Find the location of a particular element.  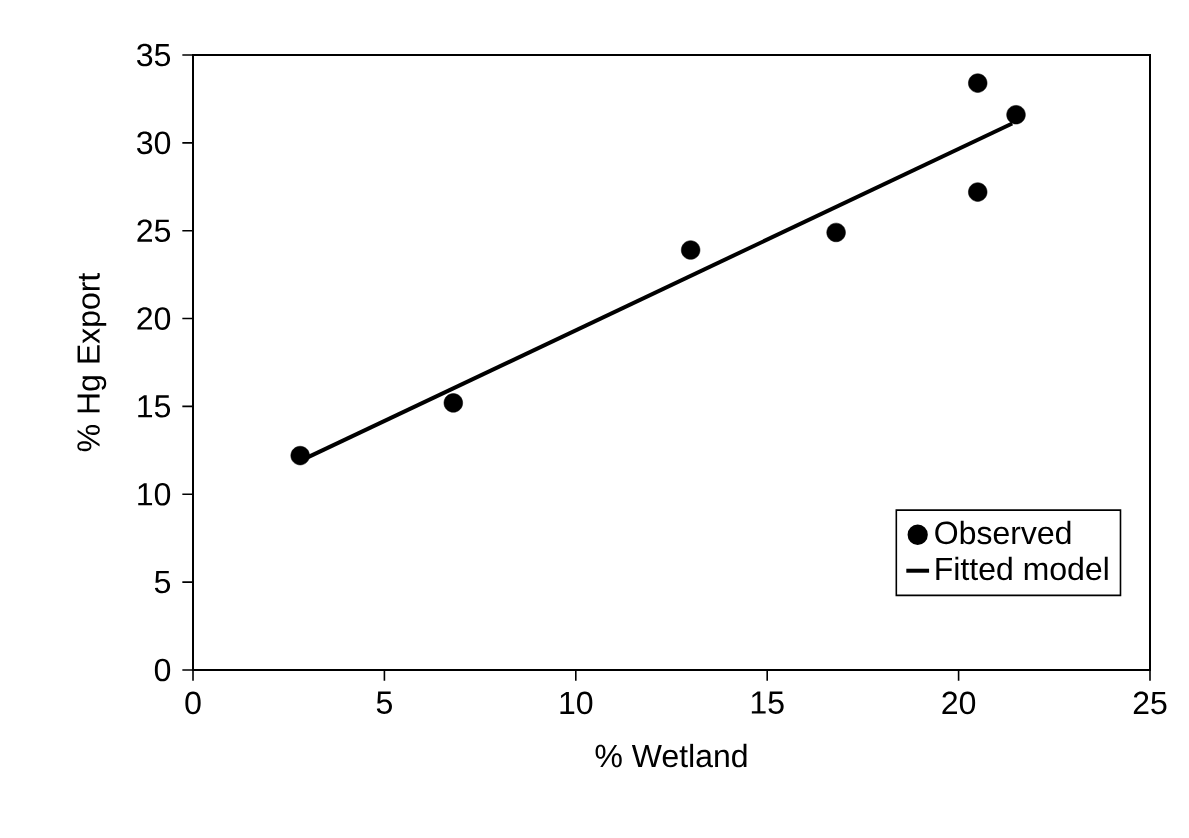

x-tick-label: 20 is located at coordinates (959, 703).